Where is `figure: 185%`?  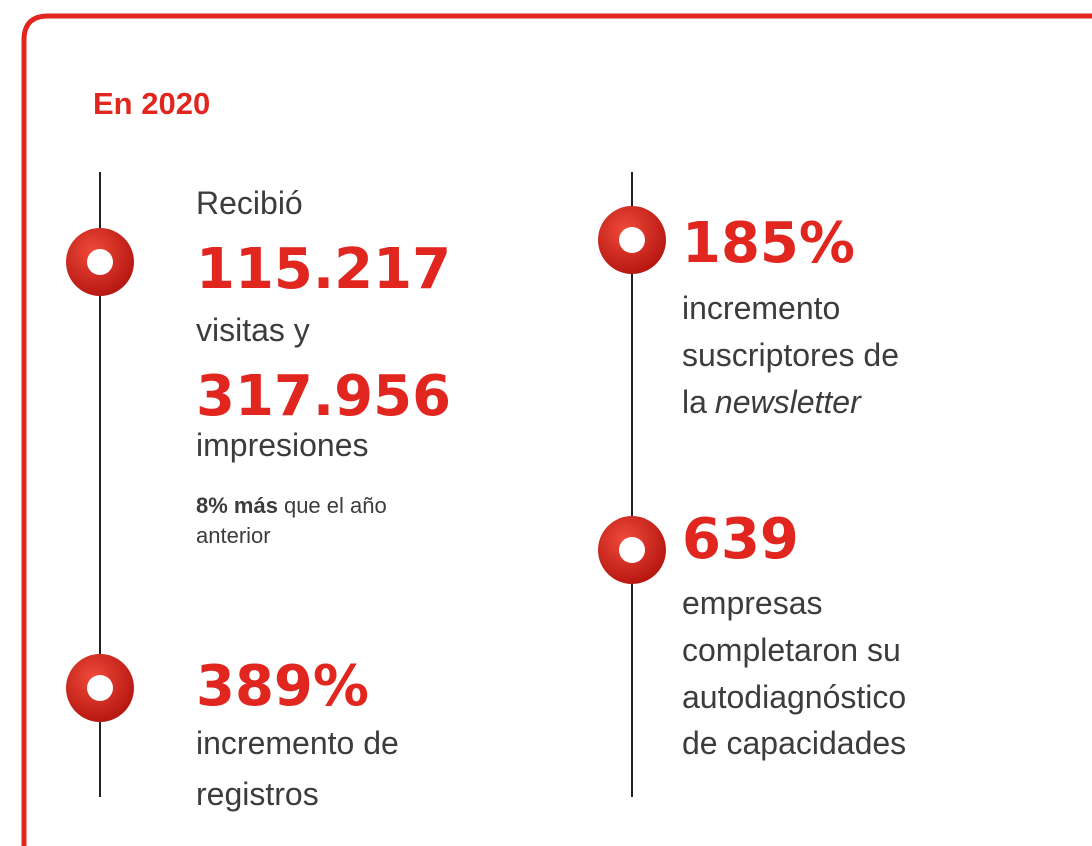
figure: 185% is located at coordinates (768, 243).